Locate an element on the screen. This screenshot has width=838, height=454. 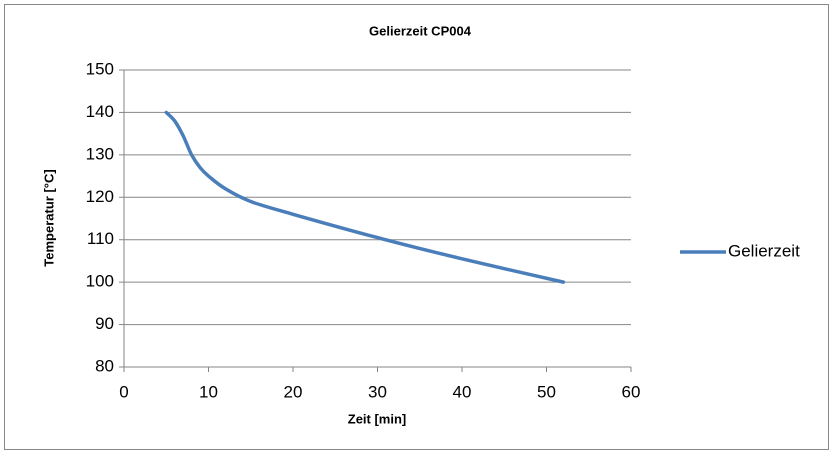
chart-title: Gelierzeit CP004 is located at coordinates (420, 30).